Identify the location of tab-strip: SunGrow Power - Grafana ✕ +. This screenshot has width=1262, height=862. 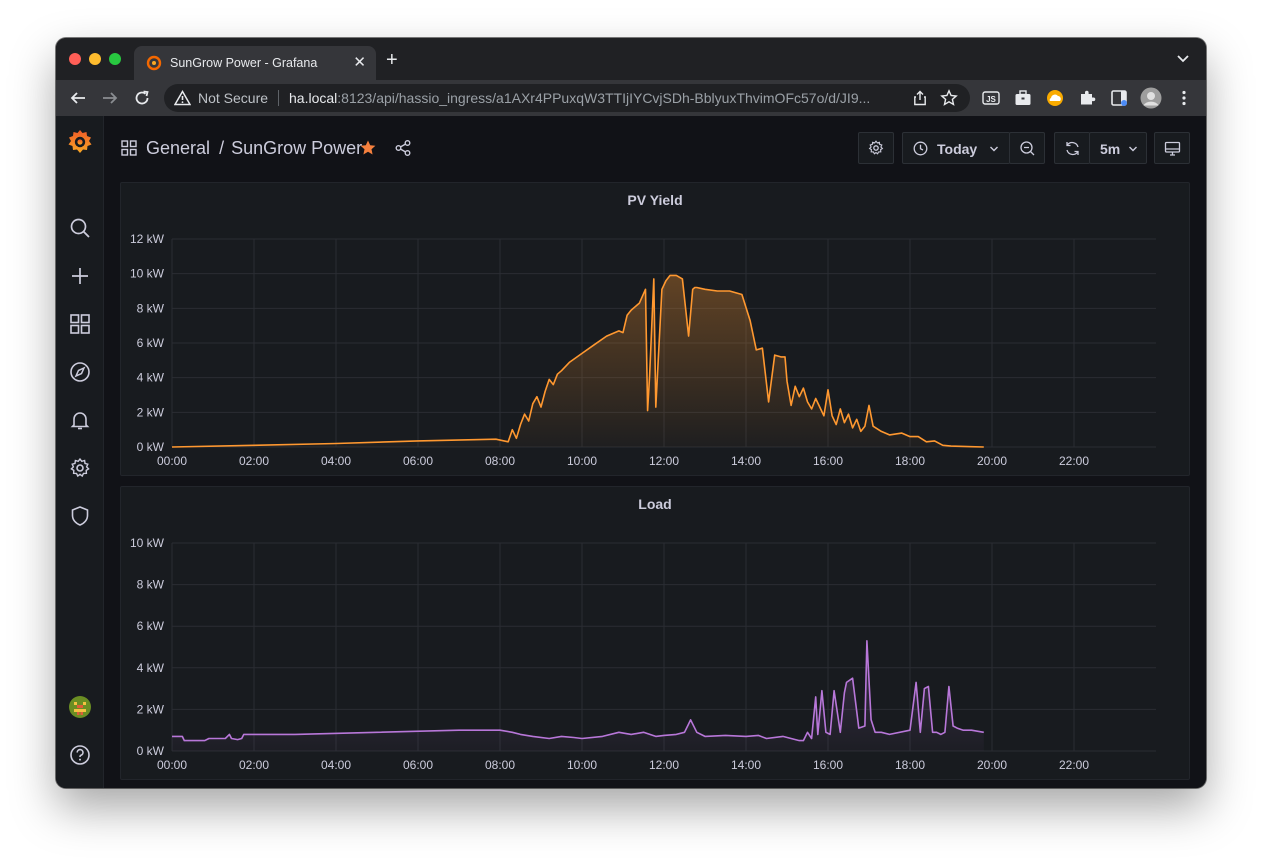
(631, 59).